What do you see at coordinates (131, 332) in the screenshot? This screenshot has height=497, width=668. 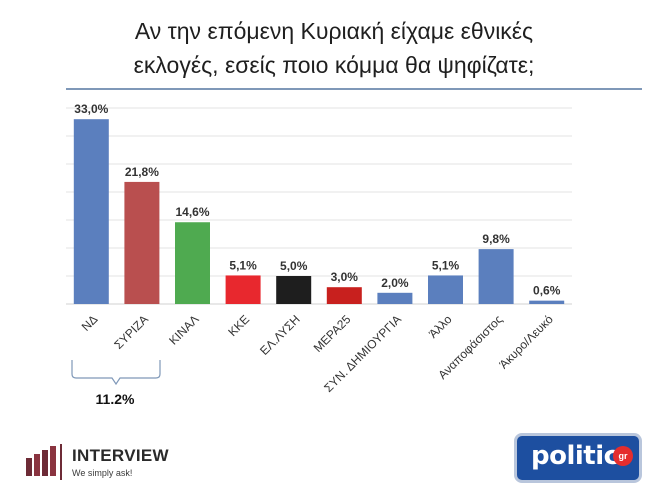 I see `x-tick-label: ΣΥΡΙΖΑ` at bounding box center [131, 332].